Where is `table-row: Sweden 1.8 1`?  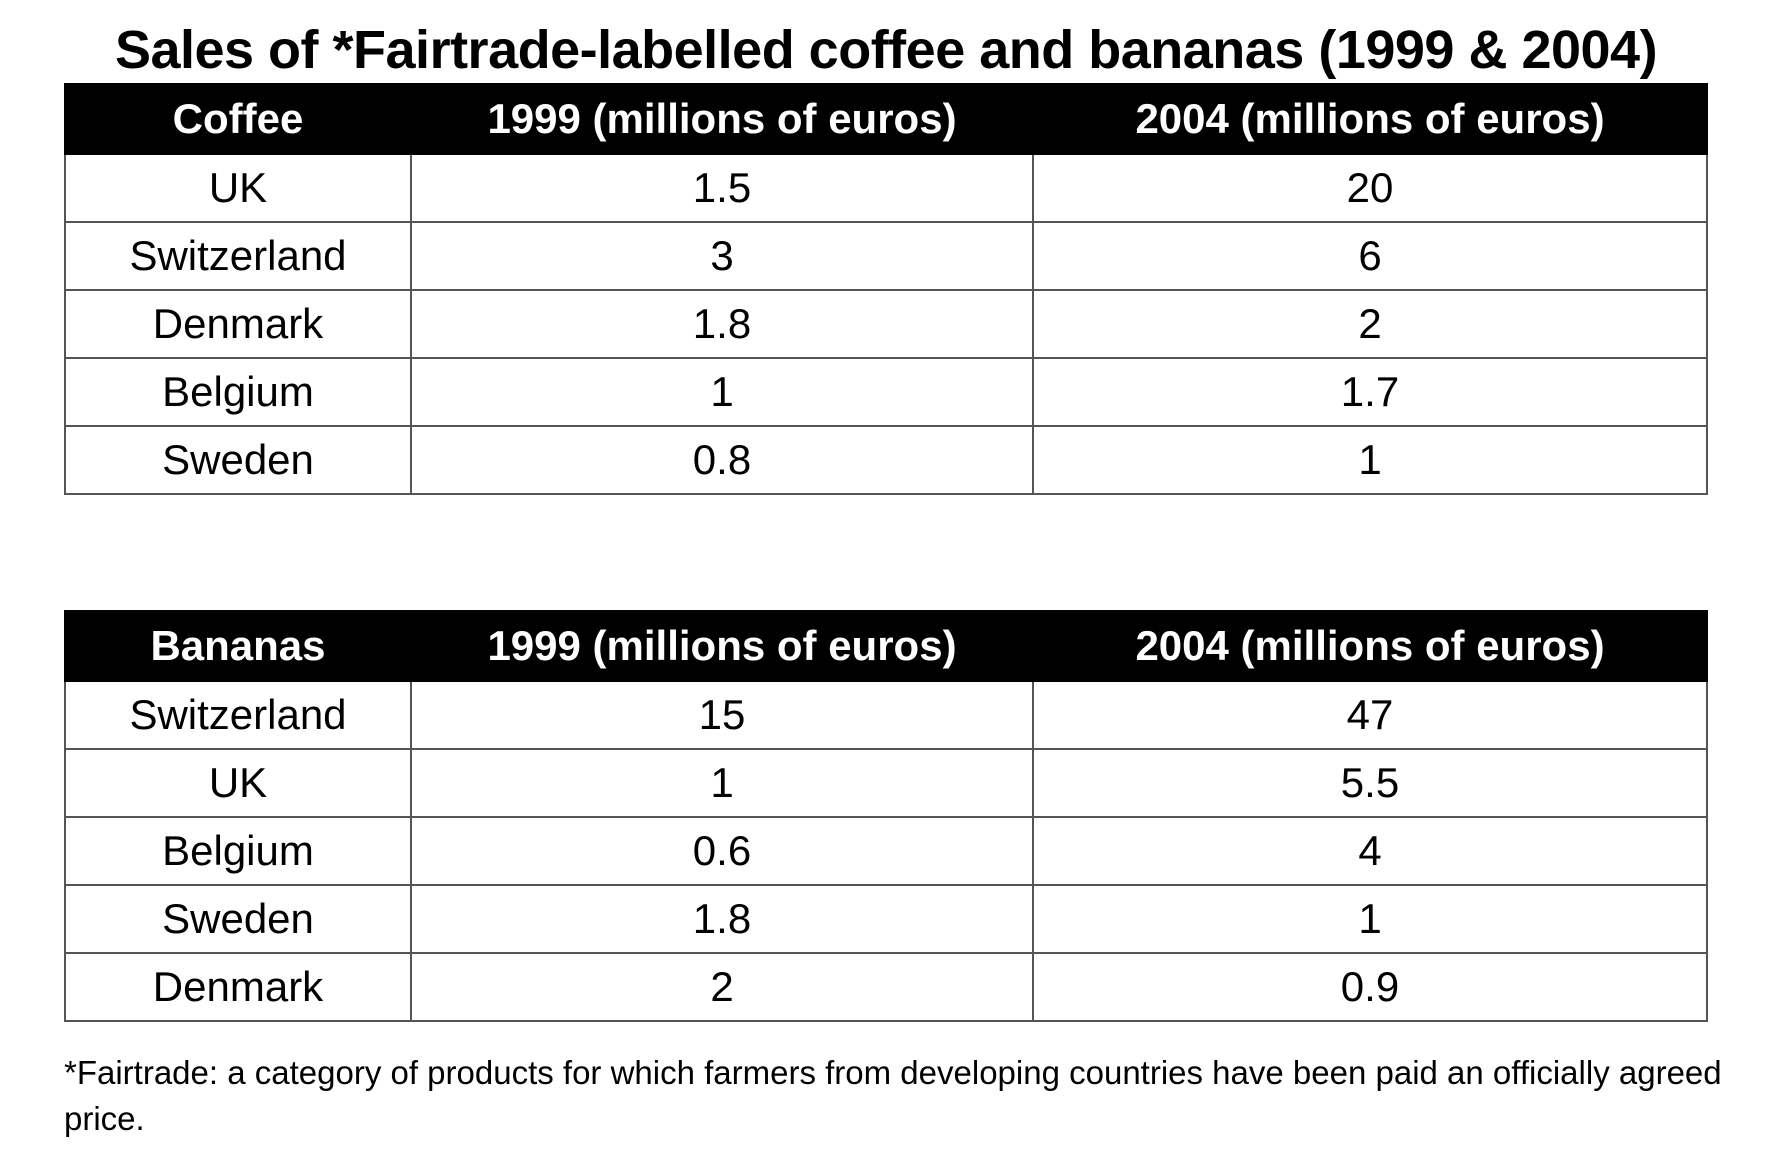 table-row: Sweden 1.8 1 is located at coordinates (886, 919).